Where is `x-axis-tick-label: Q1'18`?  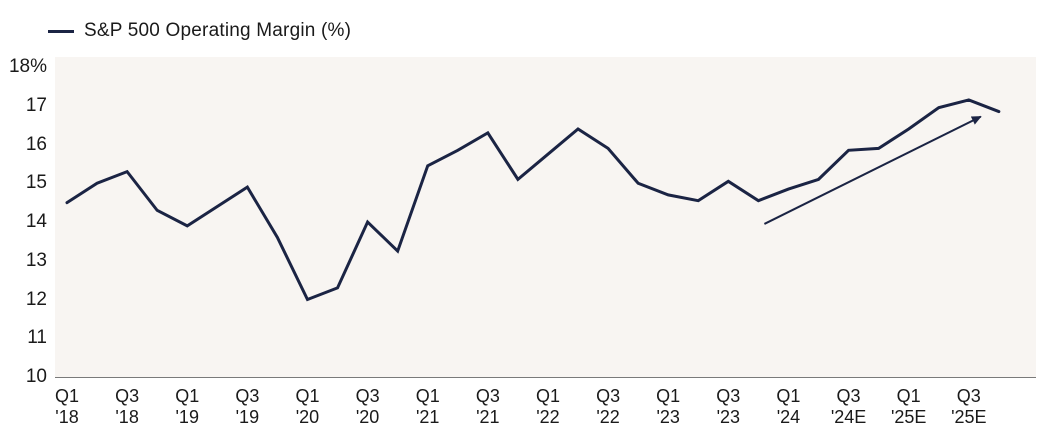 x-axis-tick-label: Q1'18 is located at coordinates (66, 406).